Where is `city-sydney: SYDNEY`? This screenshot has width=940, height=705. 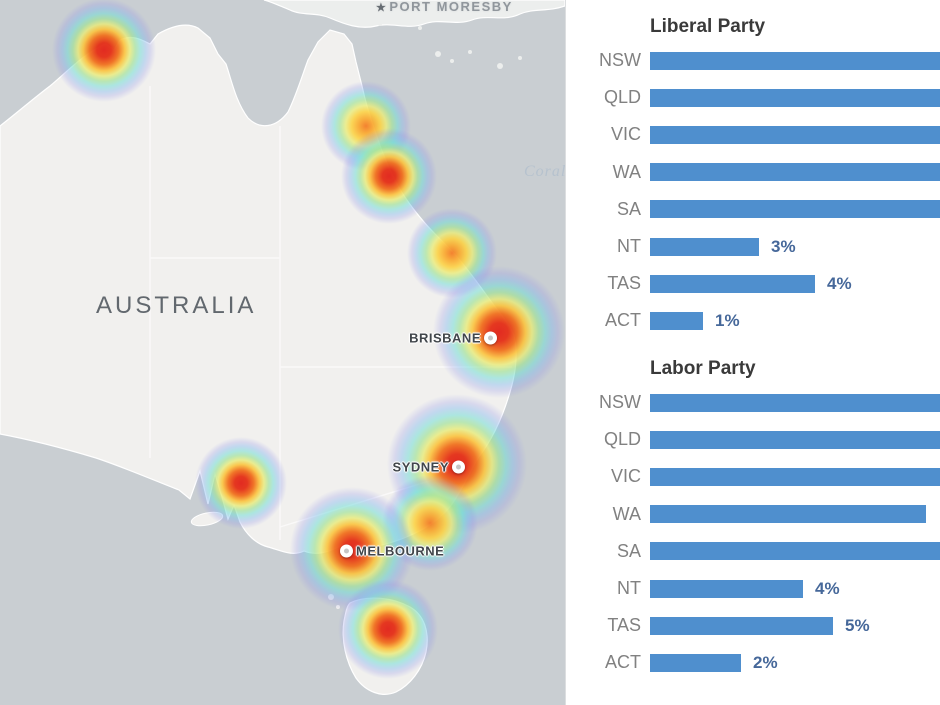 city-sydney: SYDNEY is located at coordinates (430, 467).